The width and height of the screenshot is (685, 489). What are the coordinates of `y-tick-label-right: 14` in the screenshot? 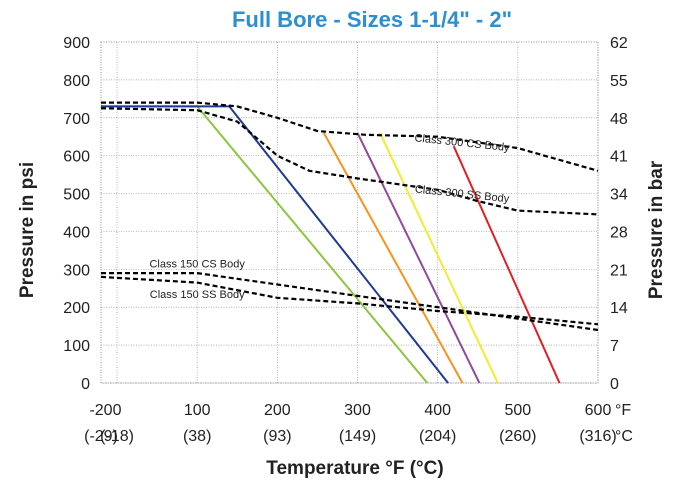 It's located at (619, 308).